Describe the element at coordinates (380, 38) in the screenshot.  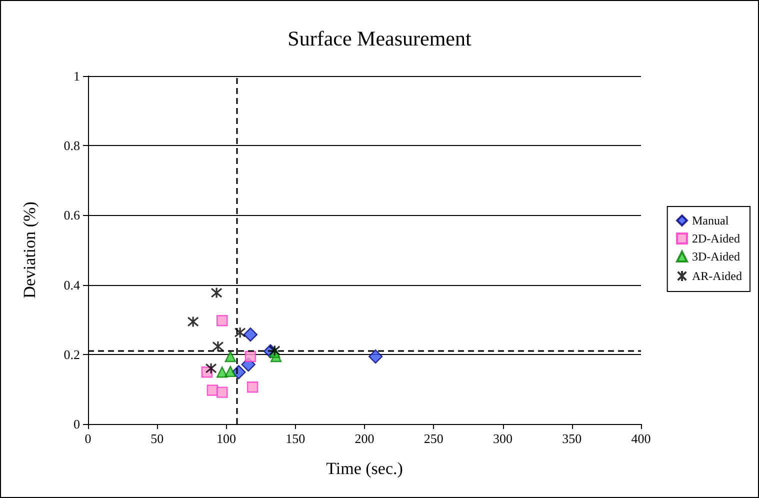
I see `chart-title: Surface Measurement` at that location.